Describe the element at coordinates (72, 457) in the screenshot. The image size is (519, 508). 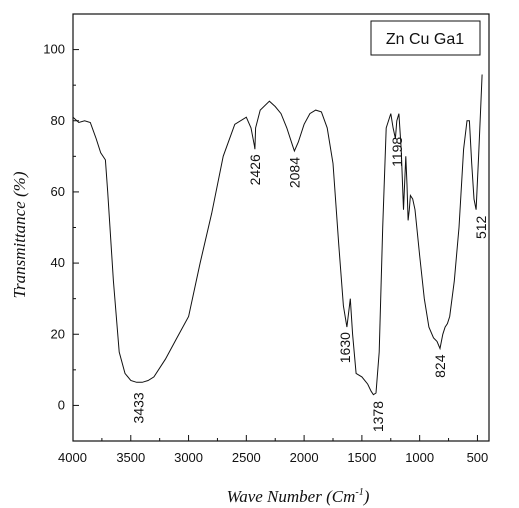
I see `x-tick-label: 4000` at that location.